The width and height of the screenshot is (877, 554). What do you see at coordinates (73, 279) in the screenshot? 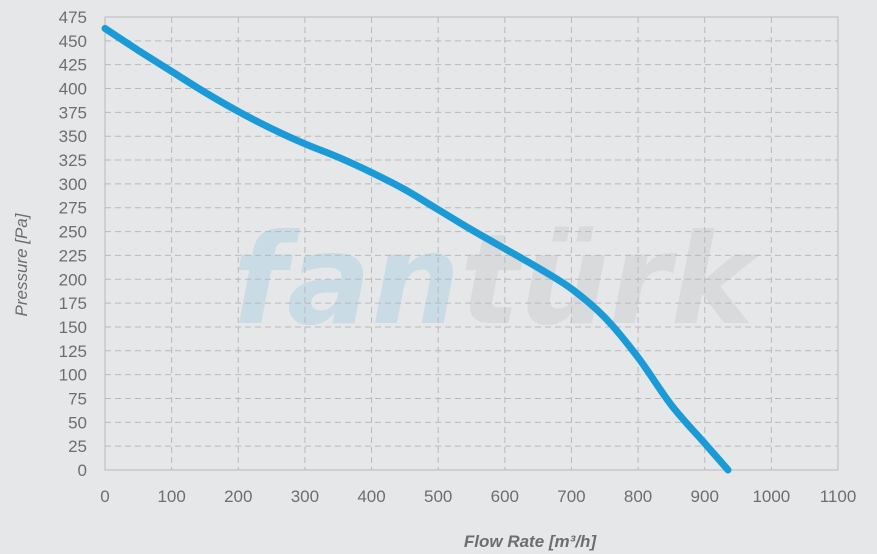
I see `y-tick-label: 200` at bounding box center [73, 279].